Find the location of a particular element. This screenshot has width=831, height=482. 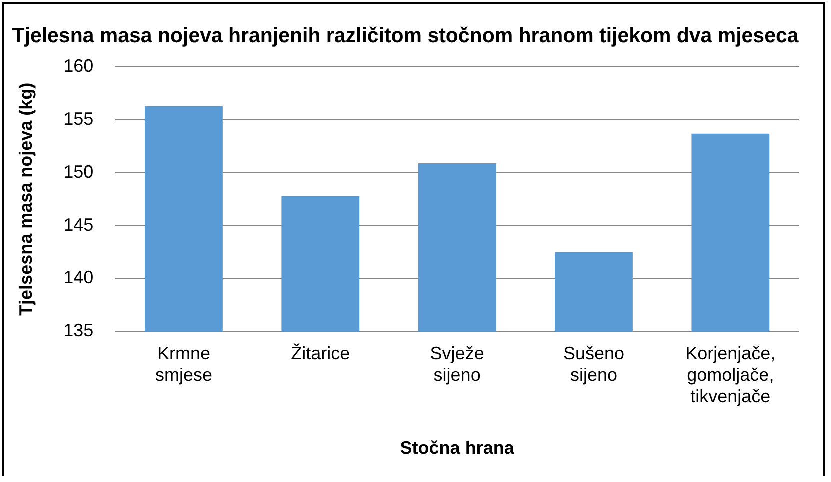

y-tick-label: 150 is located at coordinates (79, 172).